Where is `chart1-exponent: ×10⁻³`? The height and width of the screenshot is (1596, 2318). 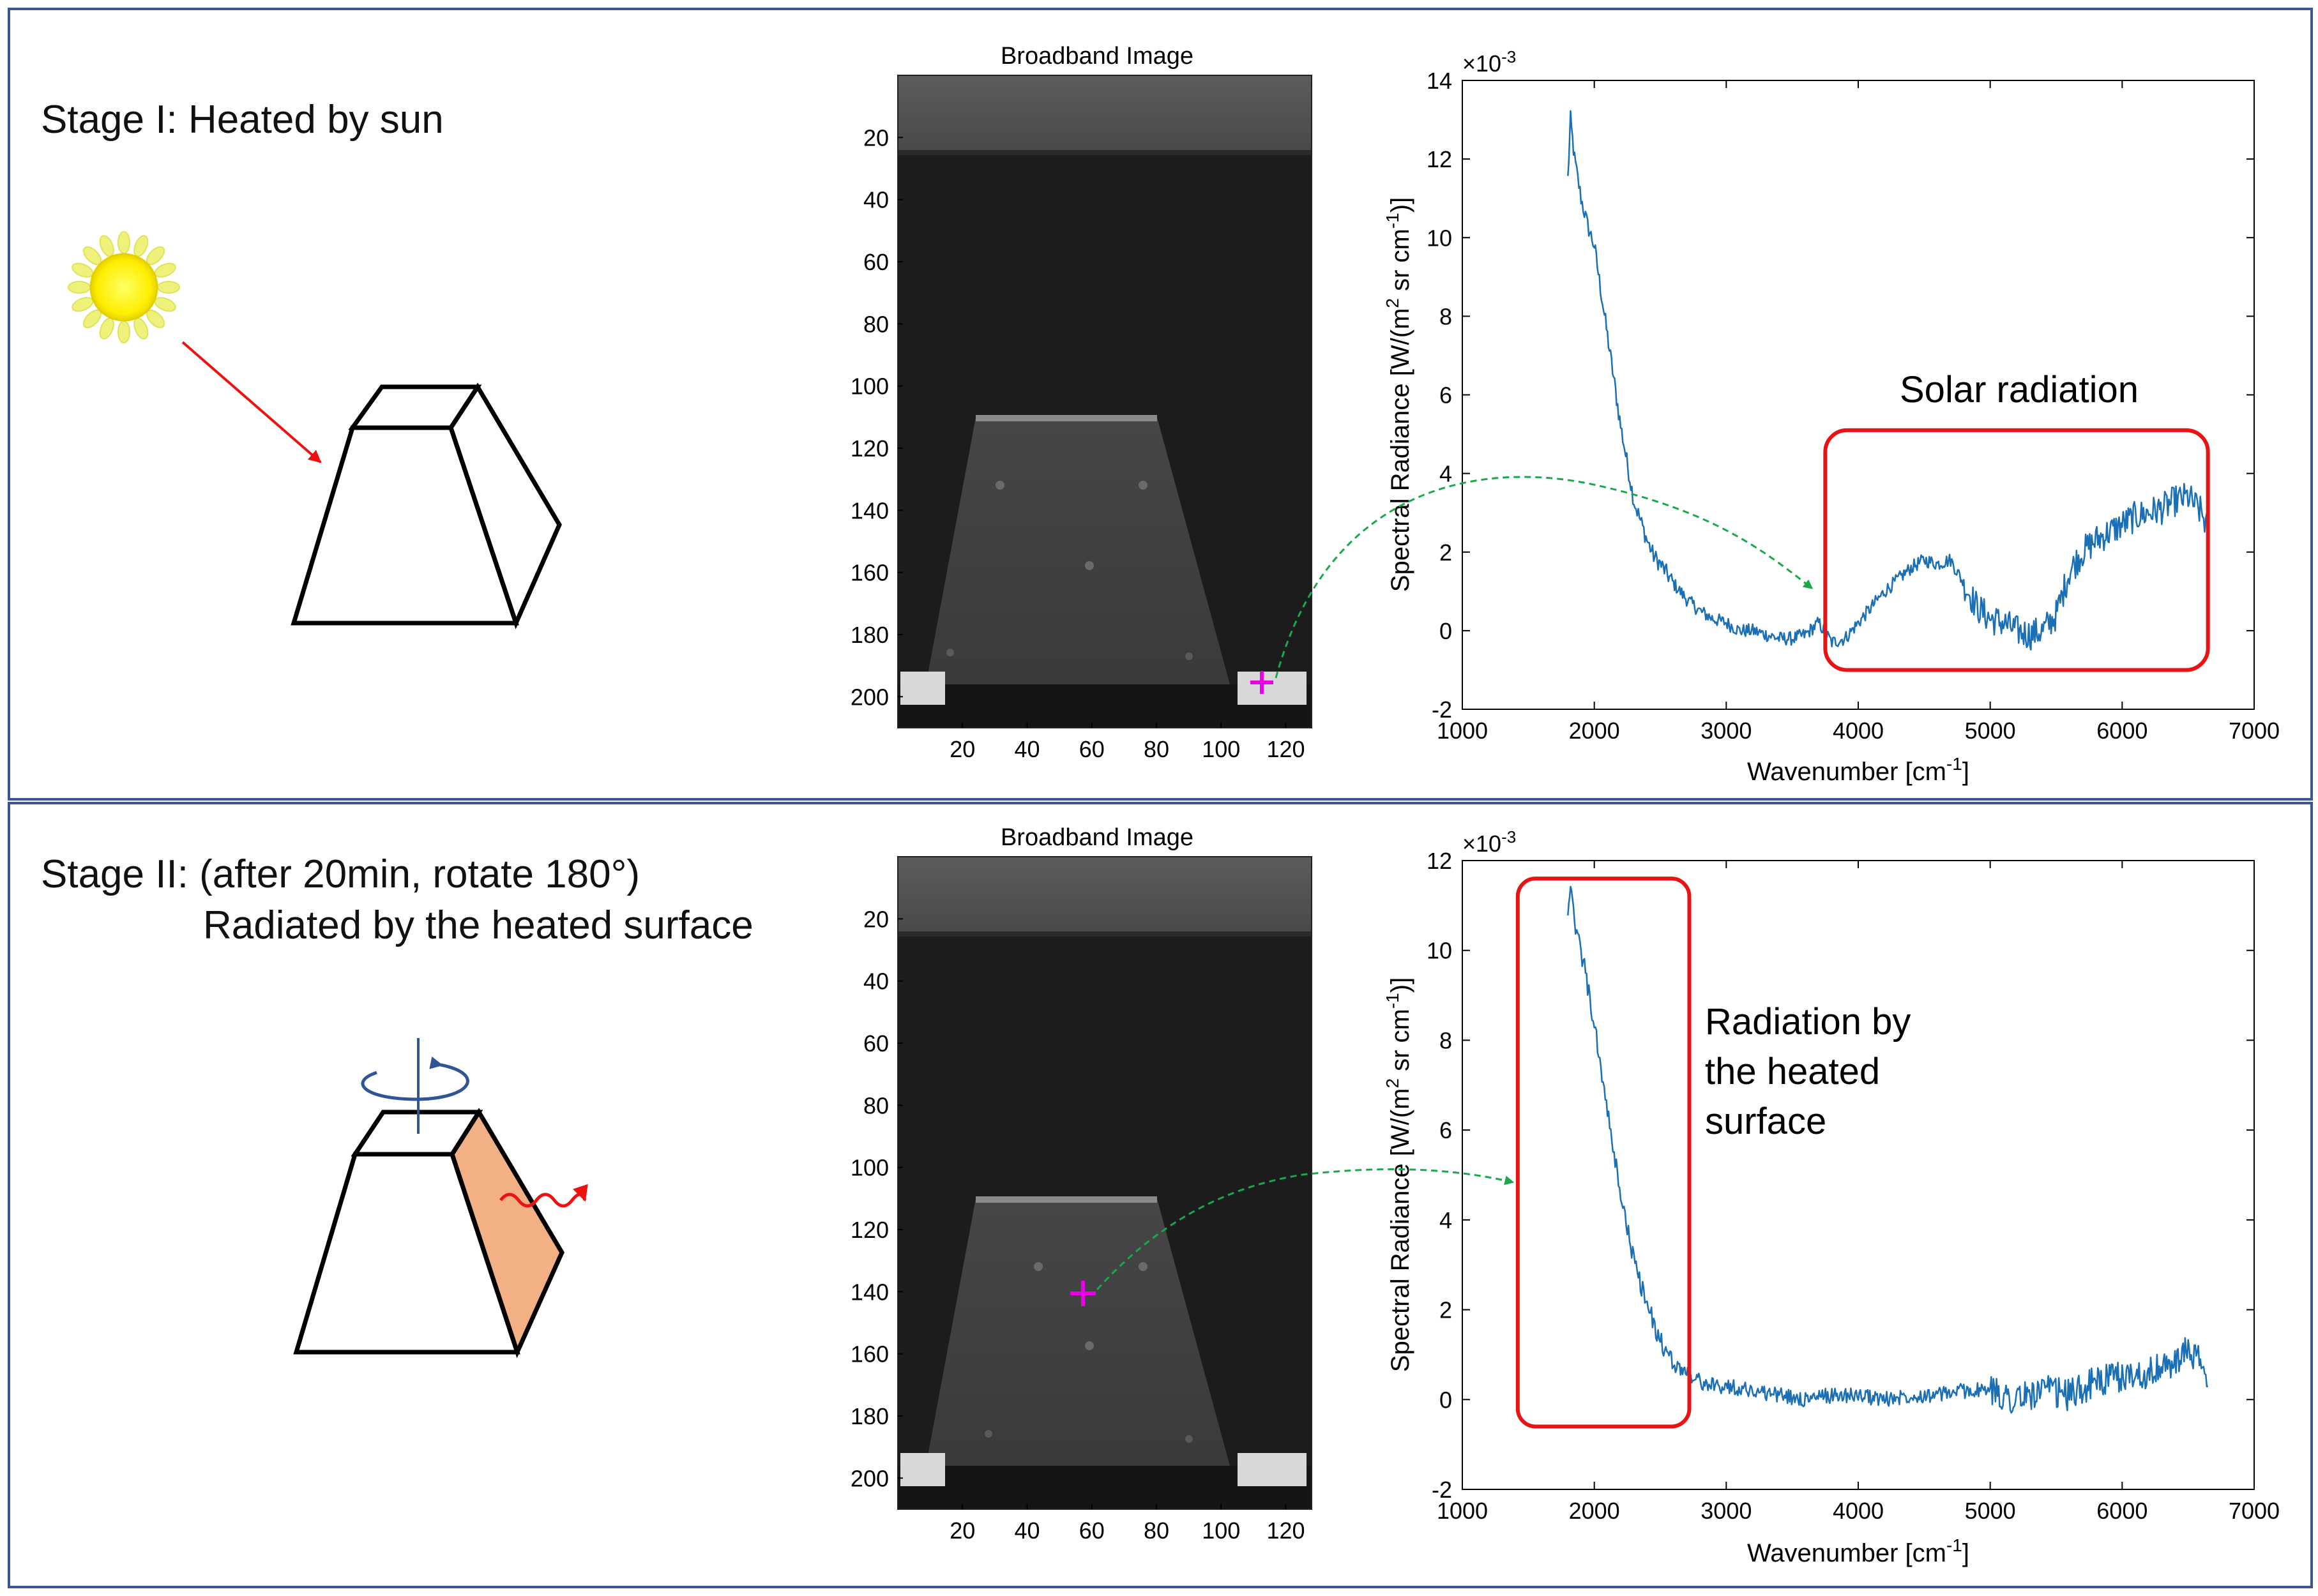
chart1-exponent: ×10⁻³ is located at coordinates (1489, 62).